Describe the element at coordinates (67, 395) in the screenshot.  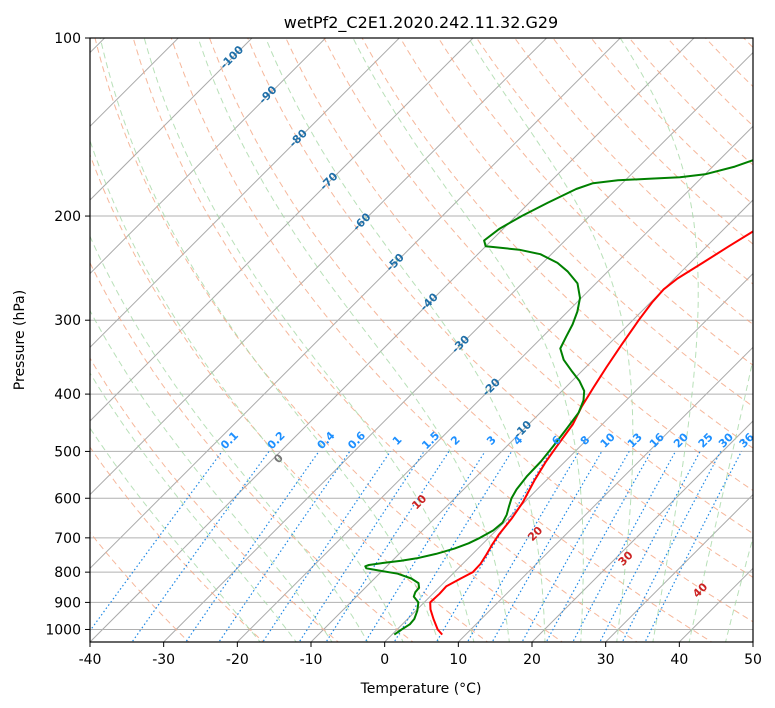
I see `y-tick-label: 400` at that location.